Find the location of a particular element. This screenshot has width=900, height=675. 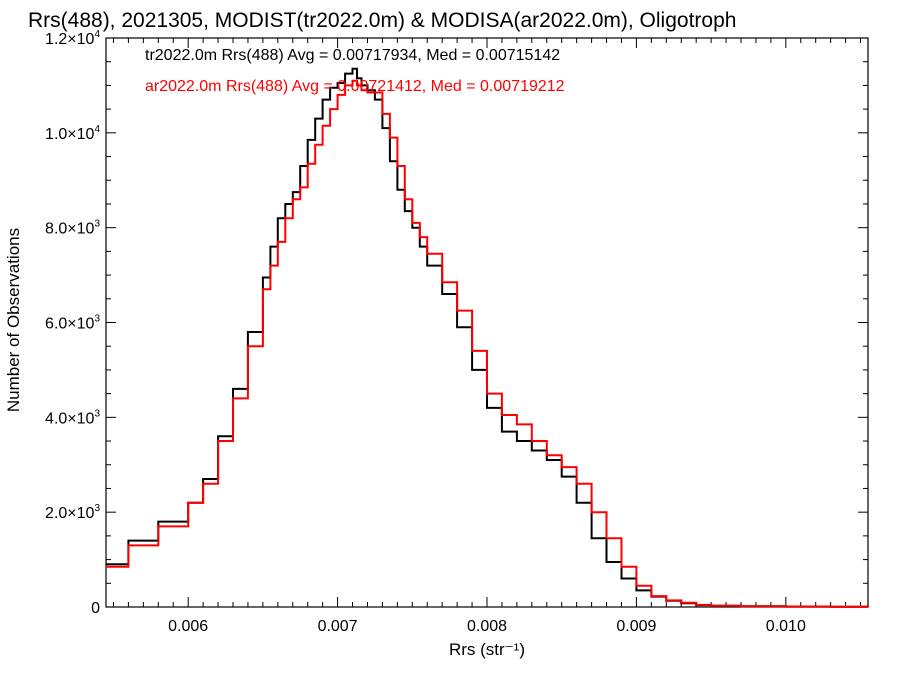

y-tick-label: 0 is located at coordinates (95, 608).